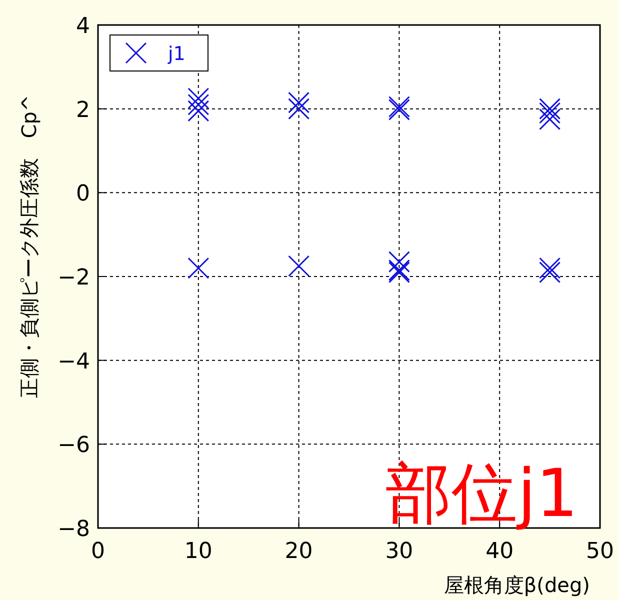 Image resolution: width=619 pixels, height=600 pixels. What do you see at coordinates (399, 551) in the screenshot?
I see `x-tick-label: 30` at bounding box center [399, 551].